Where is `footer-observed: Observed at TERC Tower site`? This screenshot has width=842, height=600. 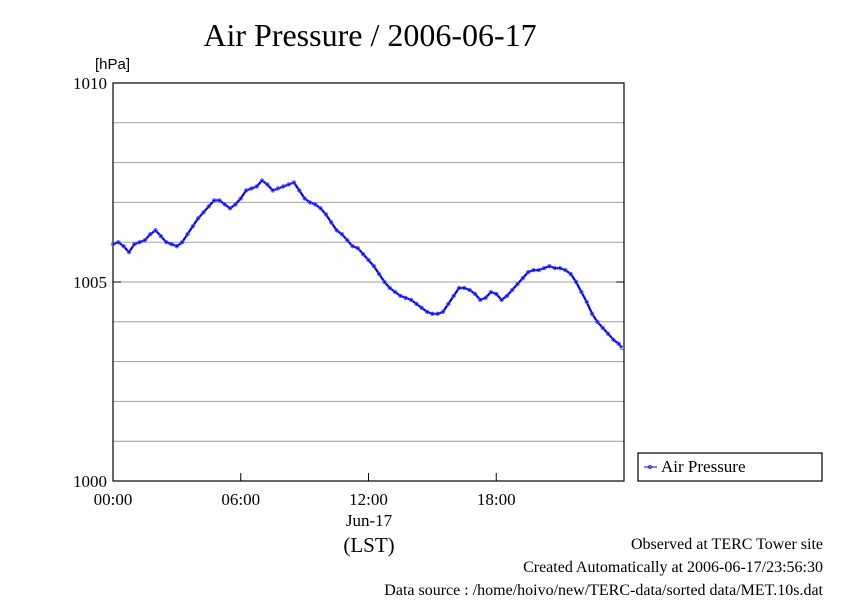 footer-observed: Observed at TERC Tower site is located at coordinates (726, 544).